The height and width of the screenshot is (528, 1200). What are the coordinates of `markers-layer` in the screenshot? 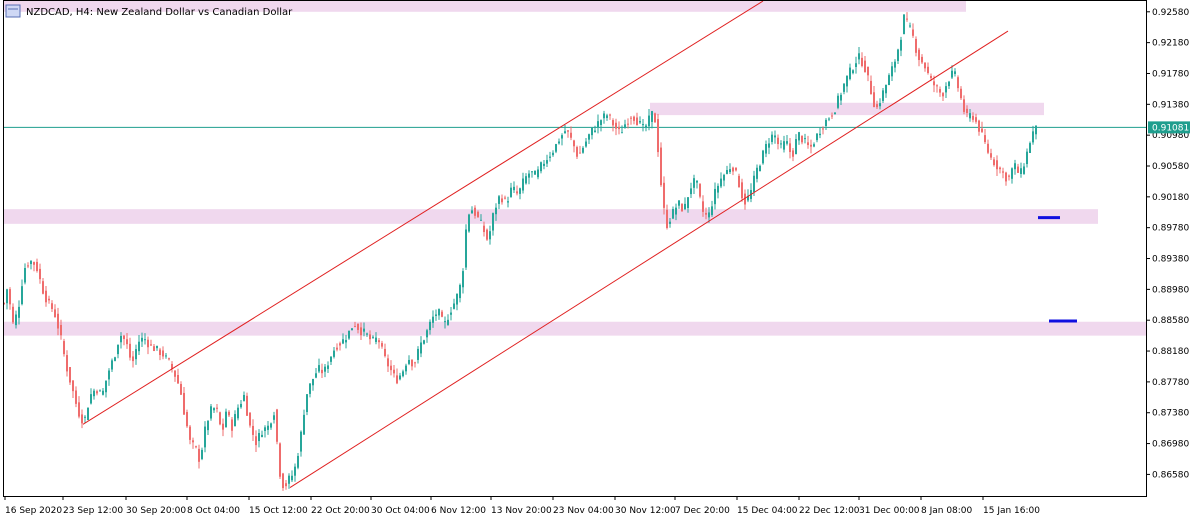 It's located at (1057, 269).